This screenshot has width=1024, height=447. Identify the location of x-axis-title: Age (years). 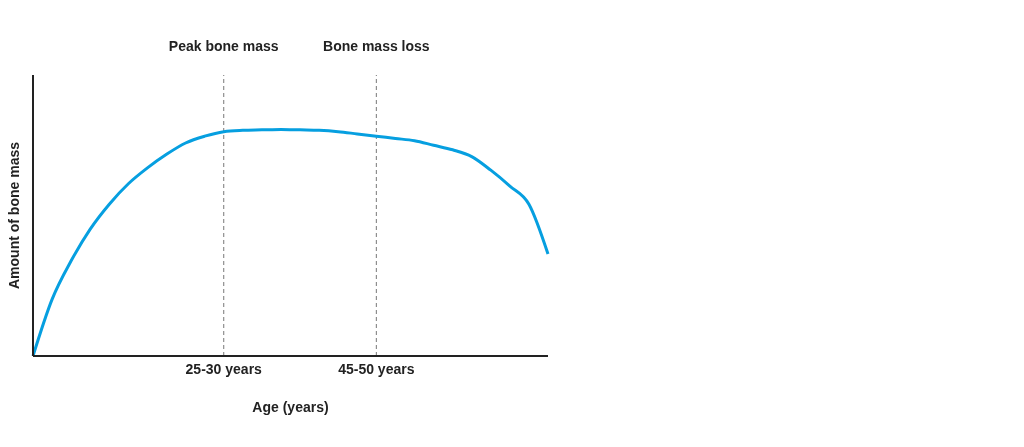
(290, 407).